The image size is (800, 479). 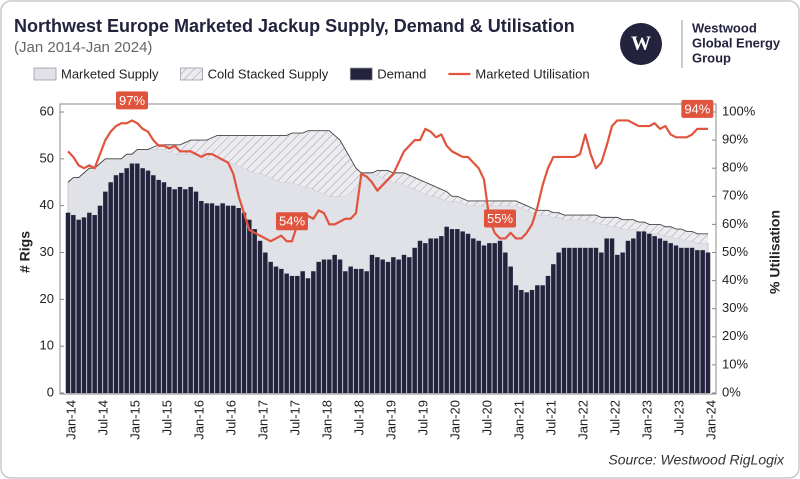 I want to click on legend-label: Demand, so click(x=401, y=73).